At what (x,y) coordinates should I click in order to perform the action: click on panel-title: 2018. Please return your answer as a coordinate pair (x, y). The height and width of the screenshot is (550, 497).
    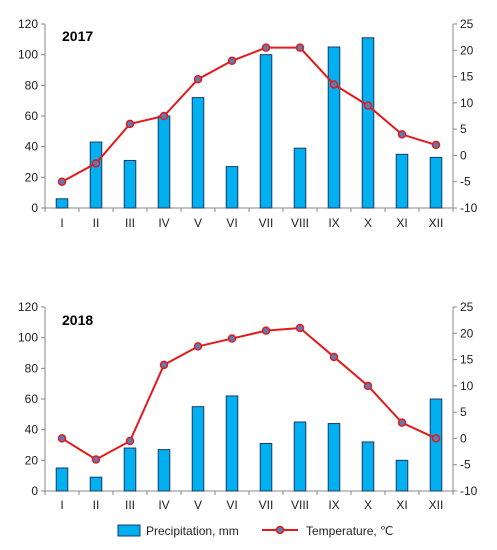
    Looking at the image, I should click on (77, 320).